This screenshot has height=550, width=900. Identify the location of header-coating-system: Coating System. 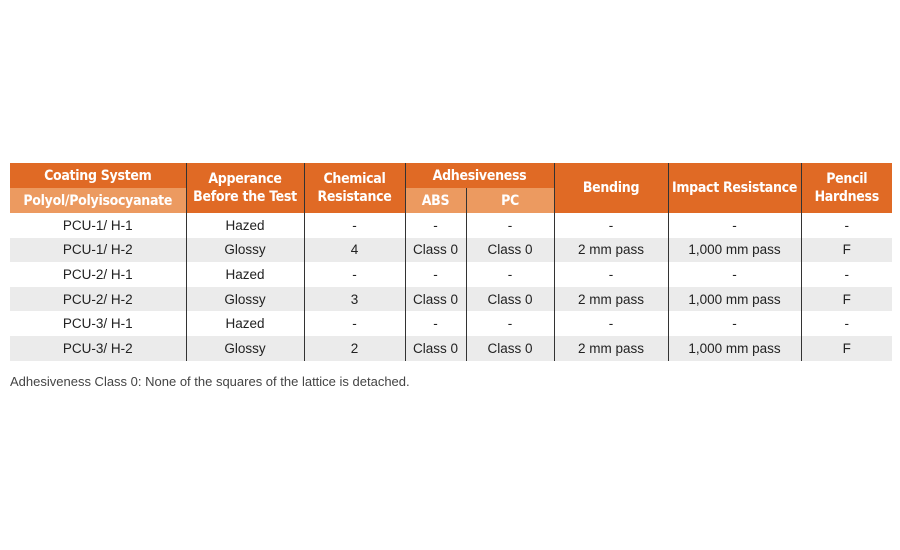
(98, 175).